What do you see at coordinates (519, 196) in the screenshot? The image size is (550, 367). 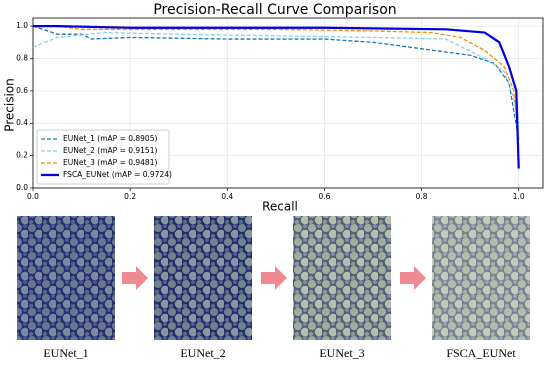 I see `x-tick-label: 1.0` at bounding box center [519, 196].